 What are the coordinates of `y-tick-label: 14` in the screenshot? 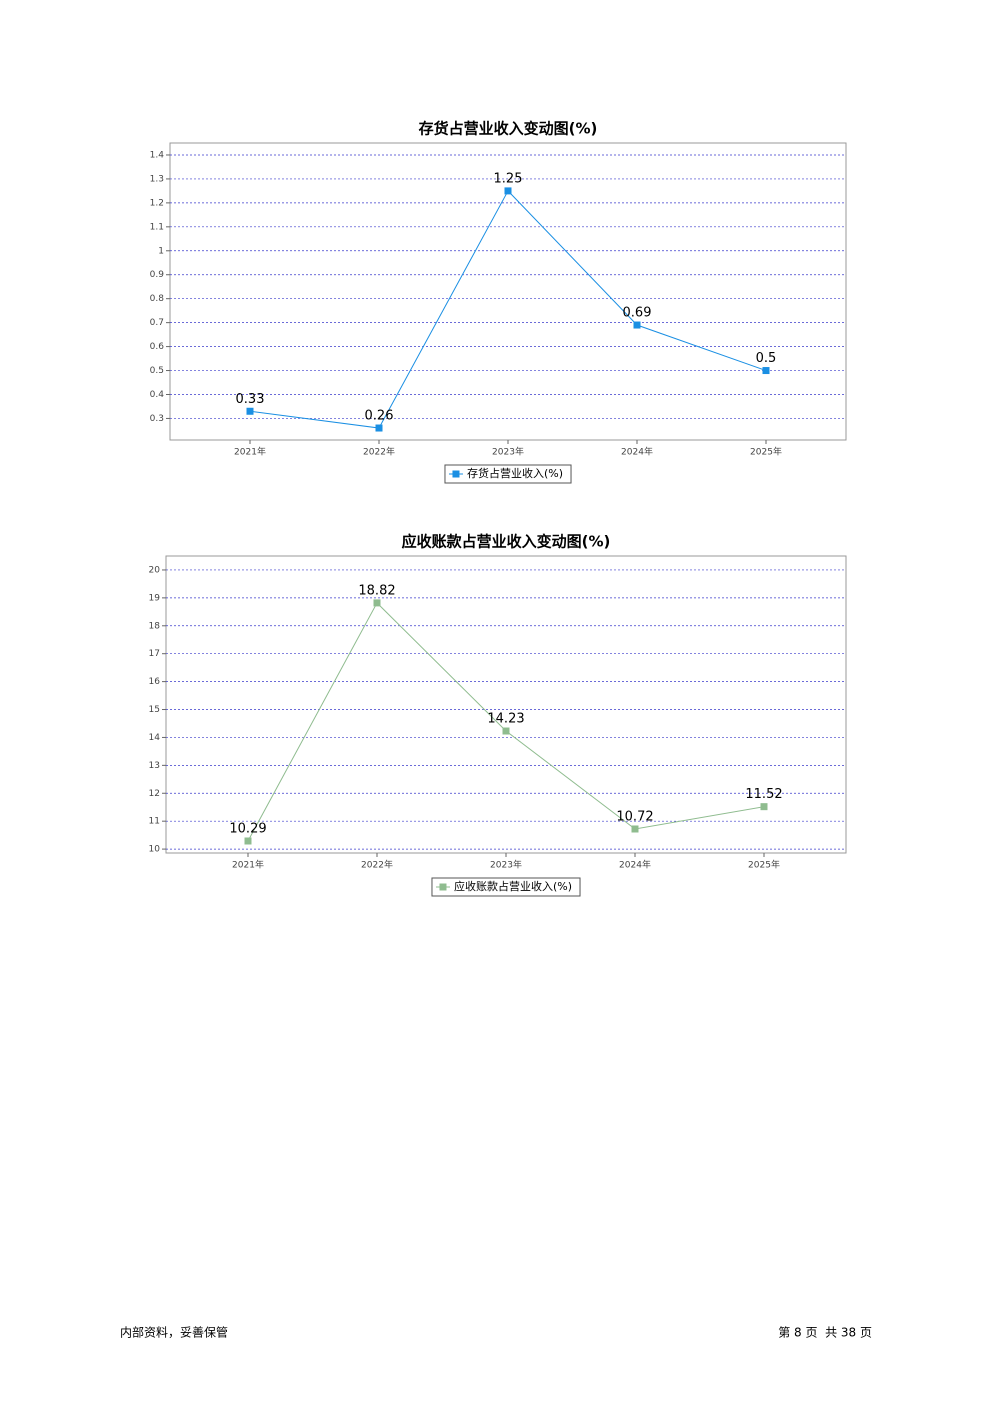 It's located at (155, 738).